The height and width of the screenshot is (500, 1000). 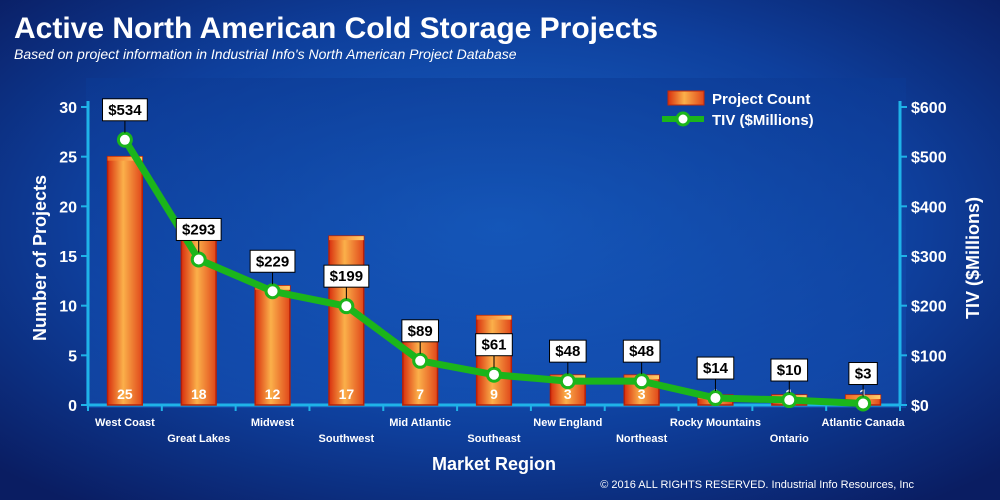 I want to click on tiv-data-label: $61, so click(x=493, y=345).